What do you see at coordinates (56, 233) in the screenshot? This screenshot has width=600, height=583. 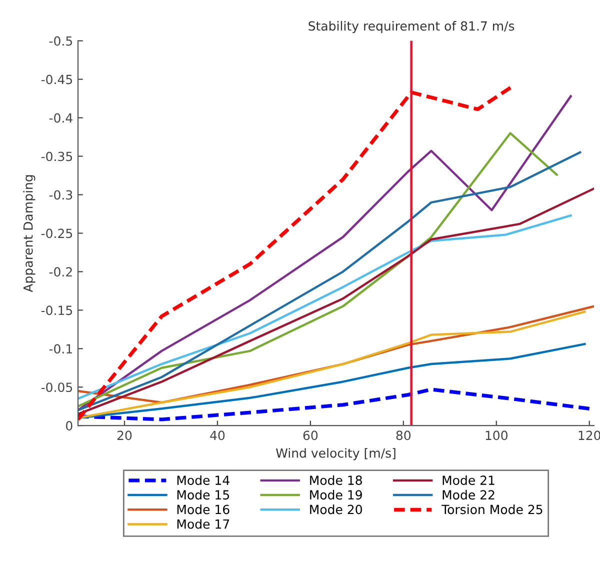 I see `y-tick-label: -0.25` at bounding box center [56, 233].